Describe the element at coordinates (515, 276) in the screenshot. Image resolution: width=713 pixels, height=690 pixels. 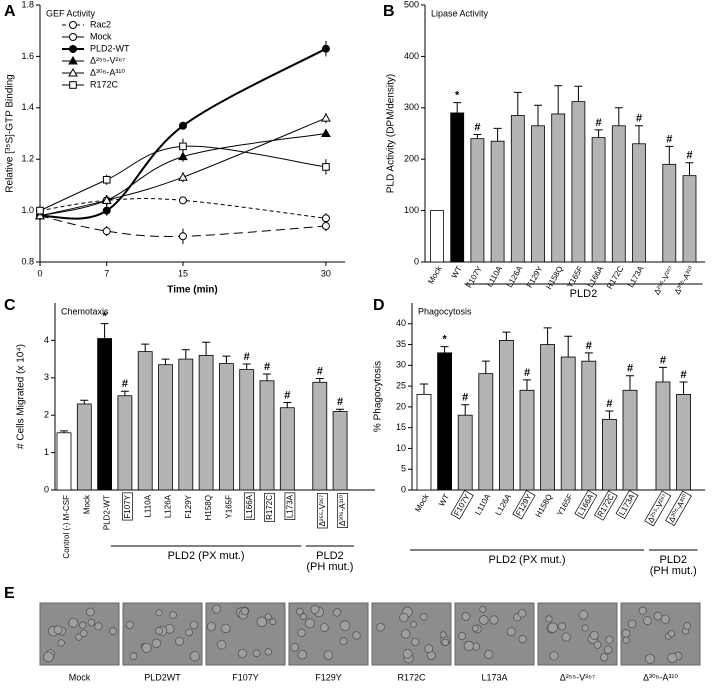
I see `x-tick-label: L126A` at that location.